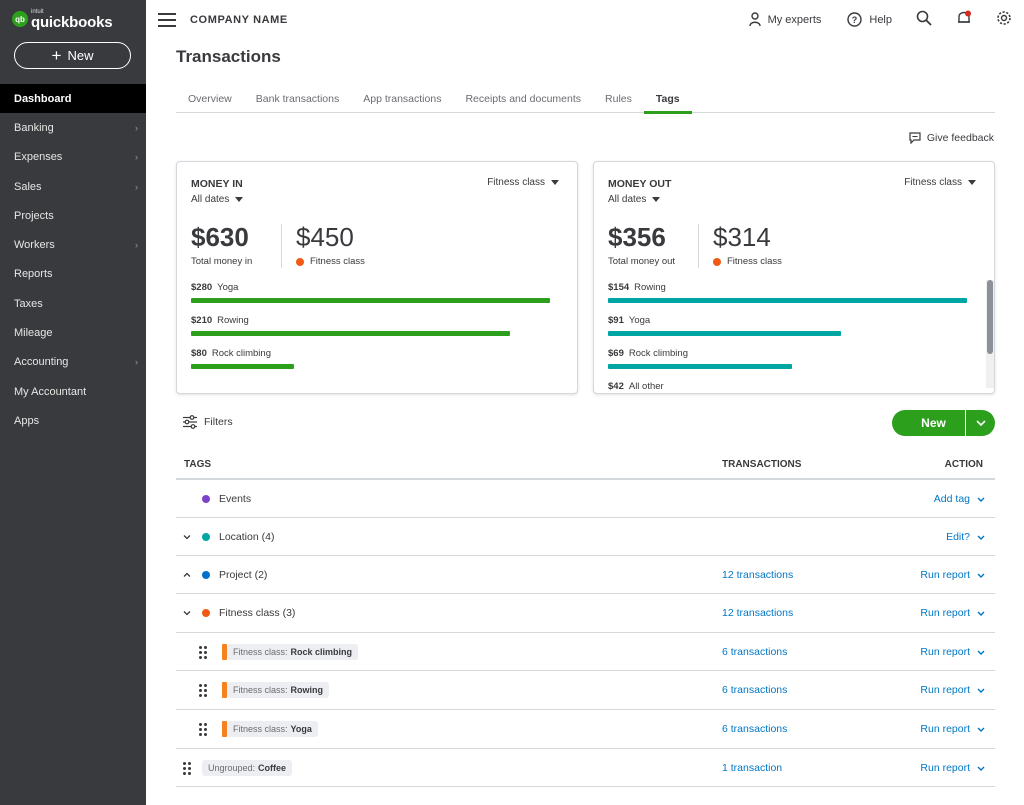 The width and height of the screenshot is (1024, 805). I want to click on sidebar-item-label: Workers, so click(34, 245).